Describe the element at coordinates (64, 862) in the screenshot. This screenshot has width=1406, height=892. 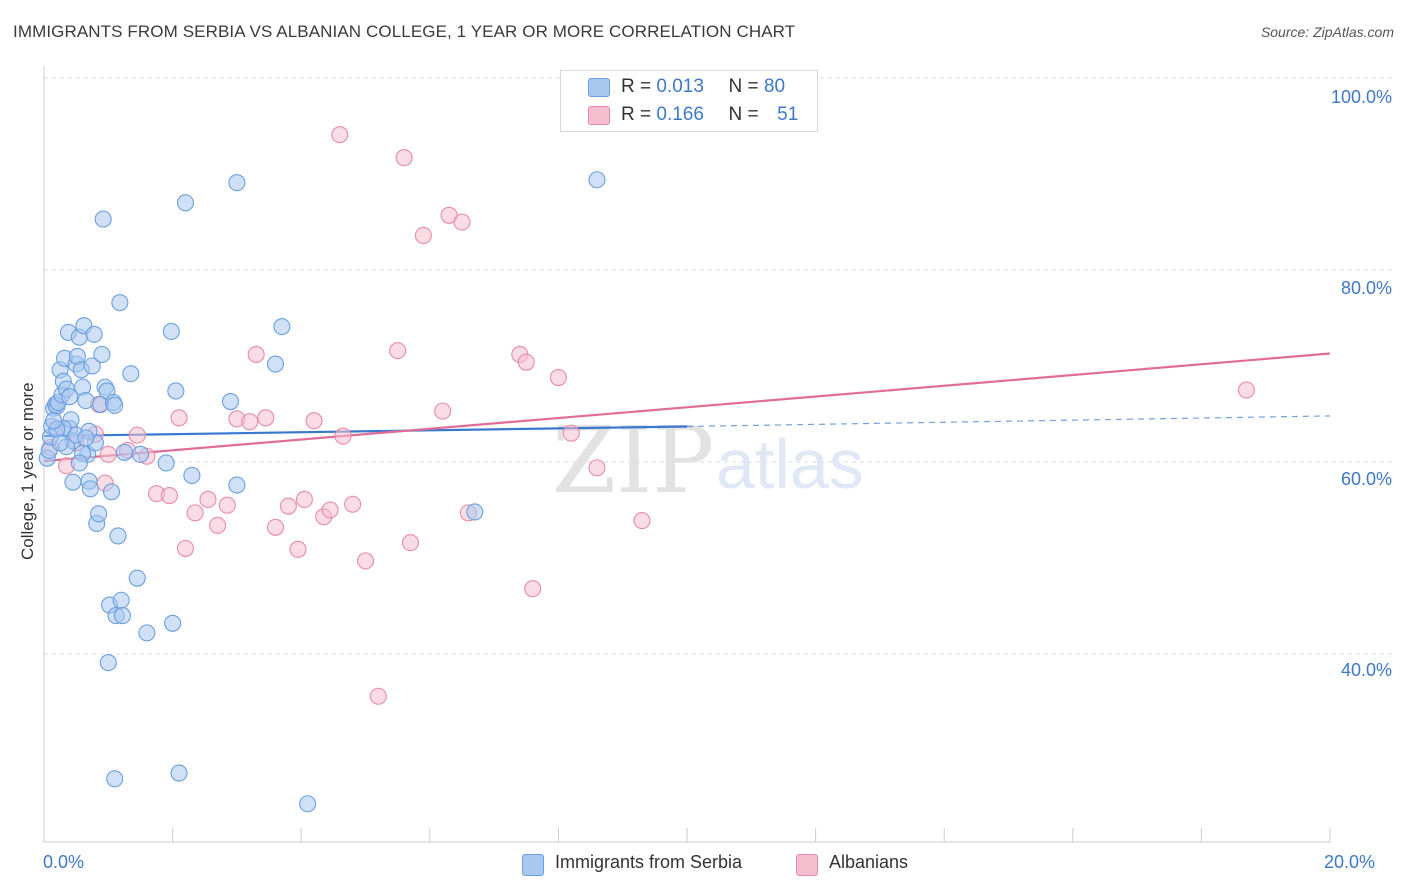
I see `x-tick-label: 0.0%` at that location.